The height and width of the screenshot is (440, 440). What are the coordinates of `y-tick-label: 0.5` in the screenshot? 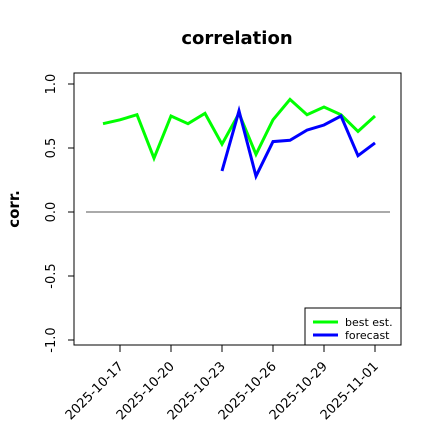 It's located at (51, 148).